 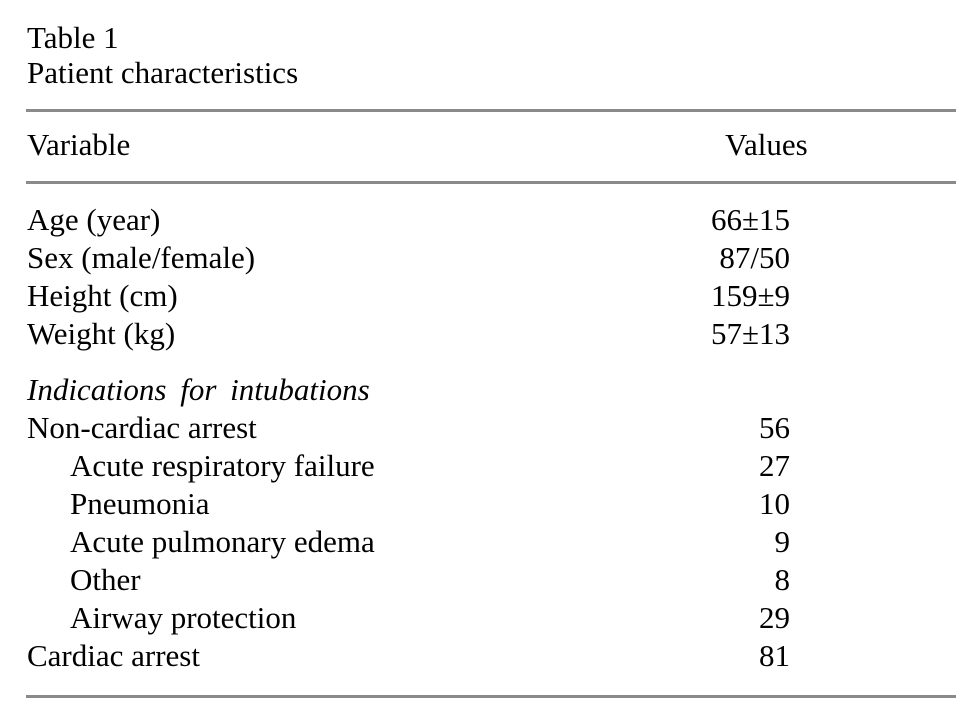 What do you see at coordinates (782, 541) in the screenshot?
I see `row-value: 9` at bounding box center [782, 541].